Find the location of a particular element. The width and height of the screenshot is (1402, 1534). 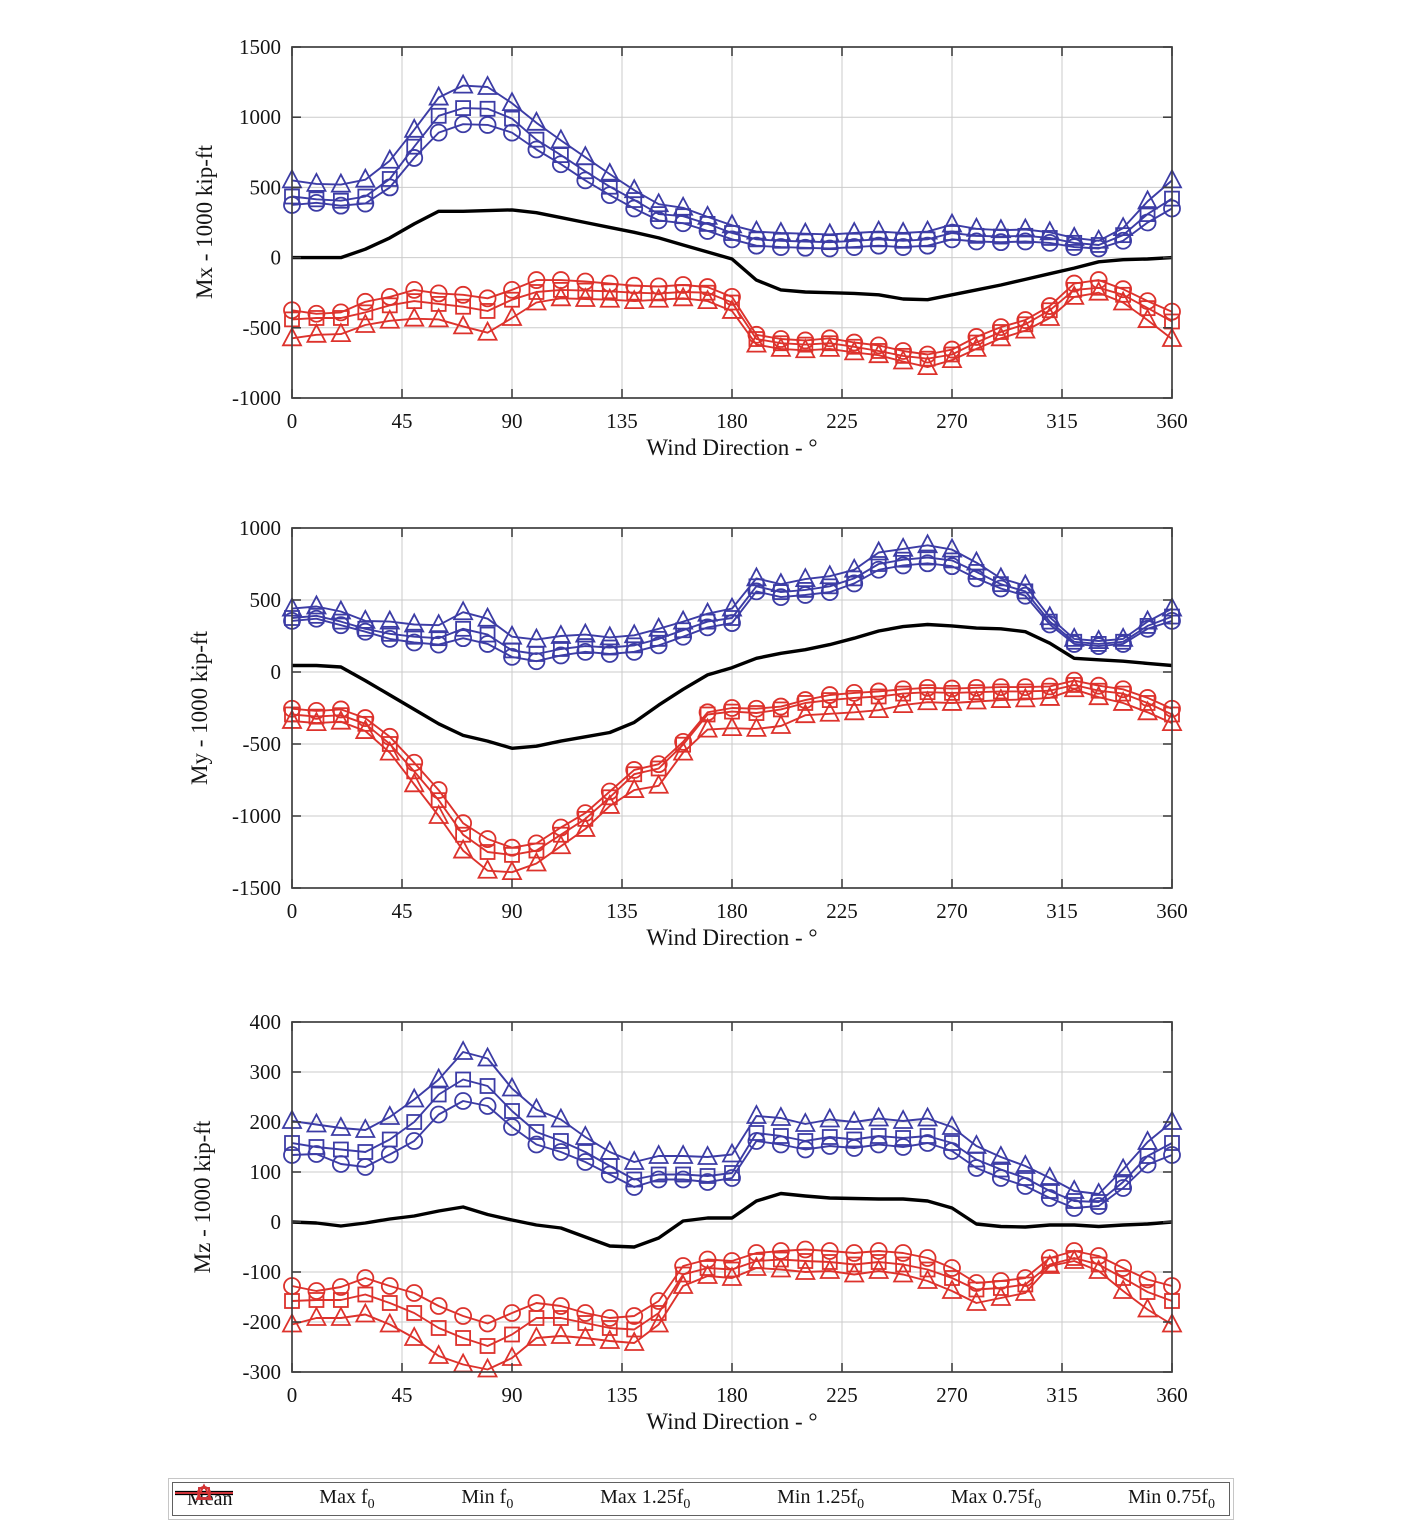

series-markers-max-1-25f0 is located at coordinates (732, 186).